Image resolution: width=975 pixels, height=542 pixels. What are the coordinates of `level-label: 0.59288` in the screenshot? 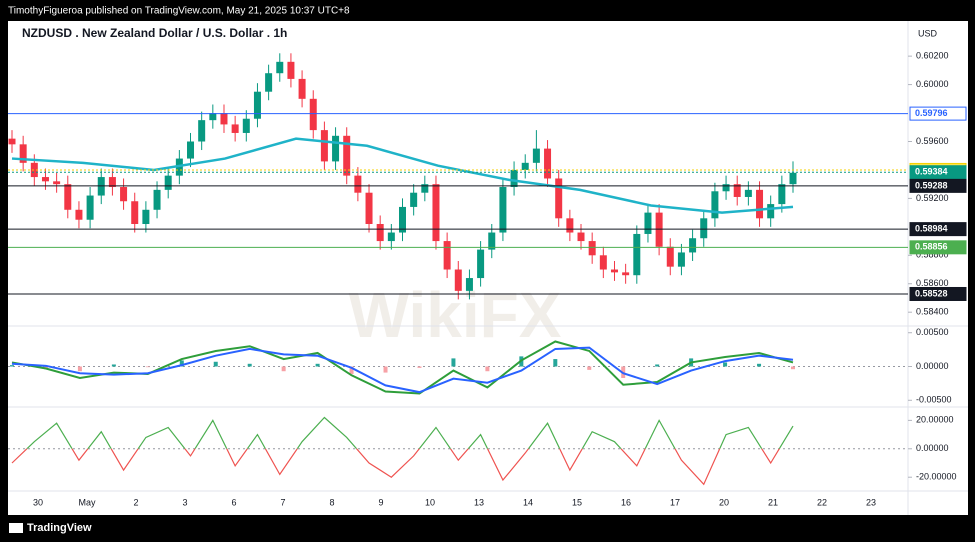 It's located at (931, 185).